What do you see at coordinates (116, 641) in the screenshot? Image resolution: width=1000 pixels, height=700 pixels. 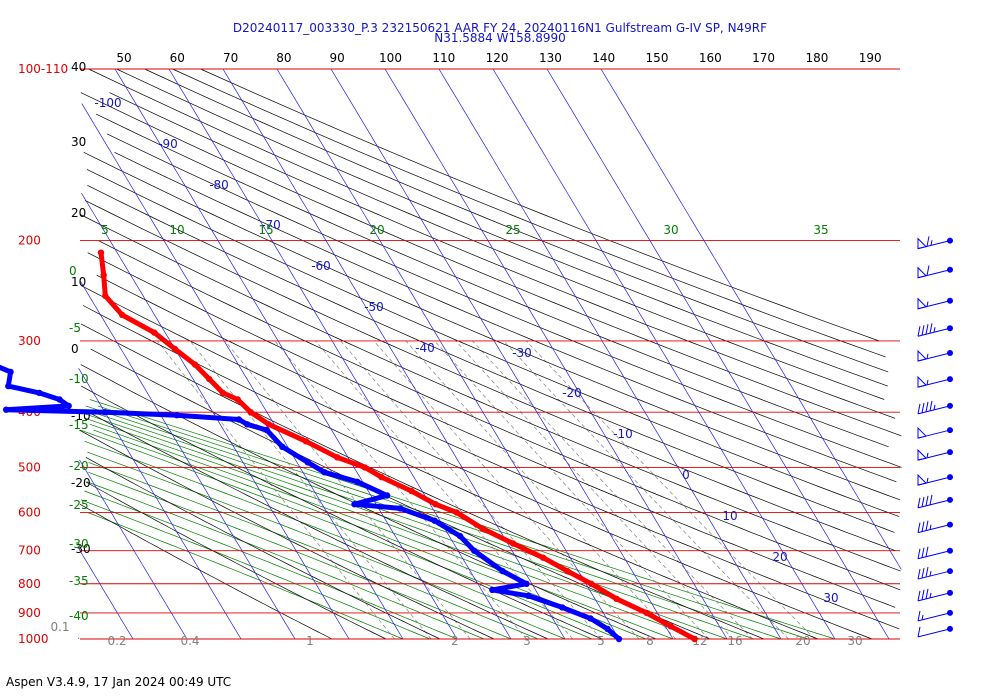 I see `mixing-ratio-label: 0.2` at bounding box center [116, 641].